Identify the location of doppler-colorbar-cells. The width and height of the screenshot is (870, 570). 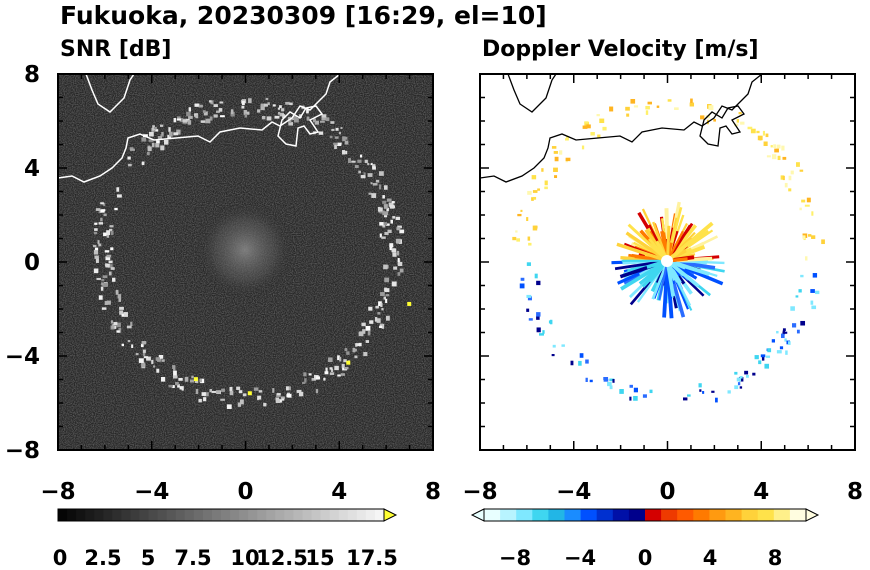
(645, 515).